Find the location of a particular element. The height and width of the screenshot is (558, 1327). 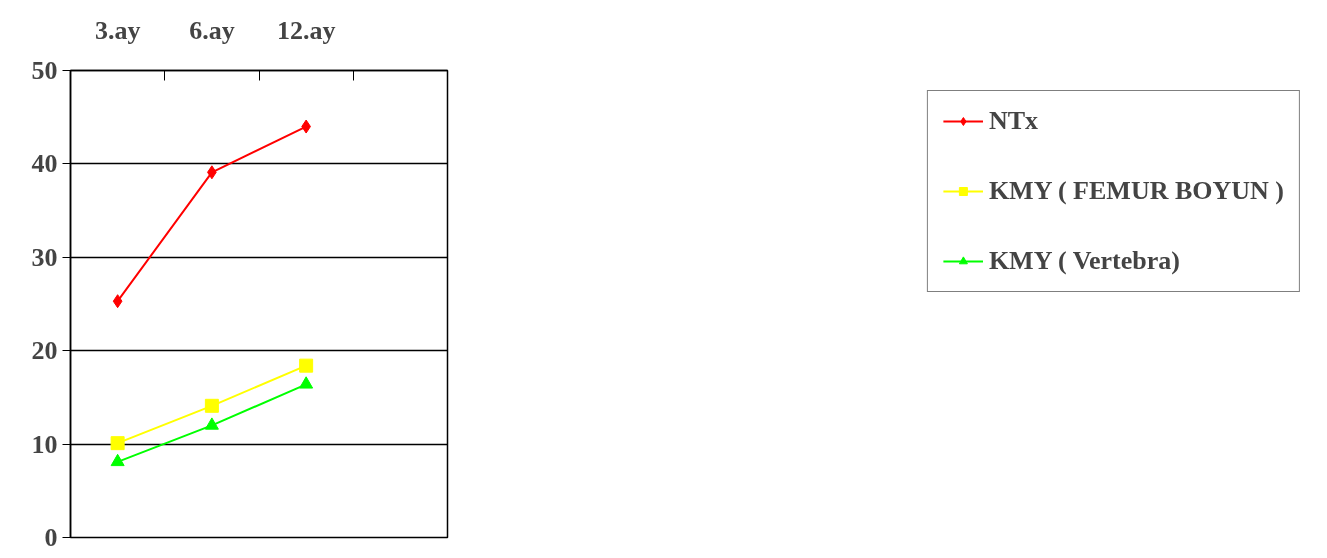

x-tick-label: 6.ay is located at coordinates (212, 30).